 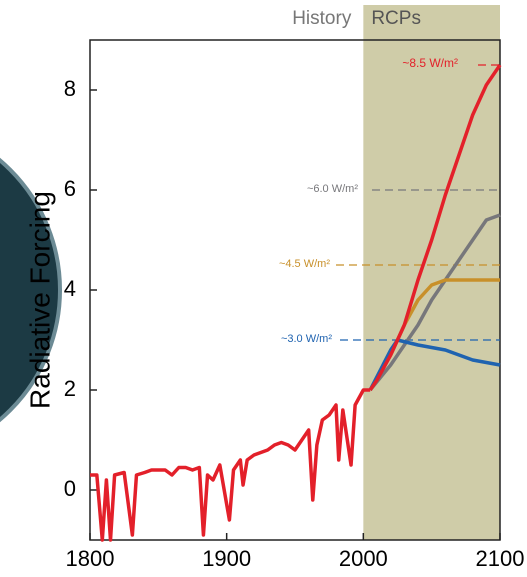 I want to click on series-label: ~8.5 W/m², so click(x=430, y=63).